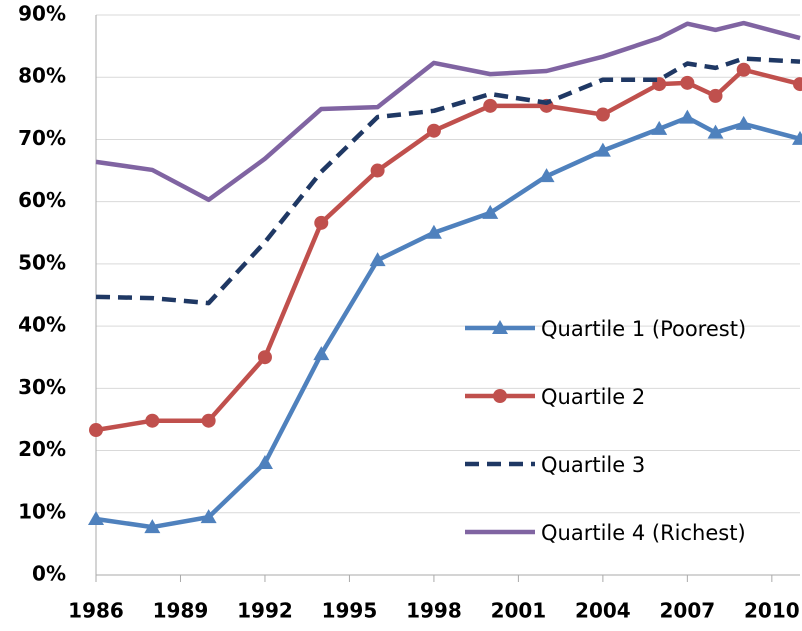  Describe the element at coordinates (593, 397) in the screenshot. I see `legend-label: Quartile 2` at that location.